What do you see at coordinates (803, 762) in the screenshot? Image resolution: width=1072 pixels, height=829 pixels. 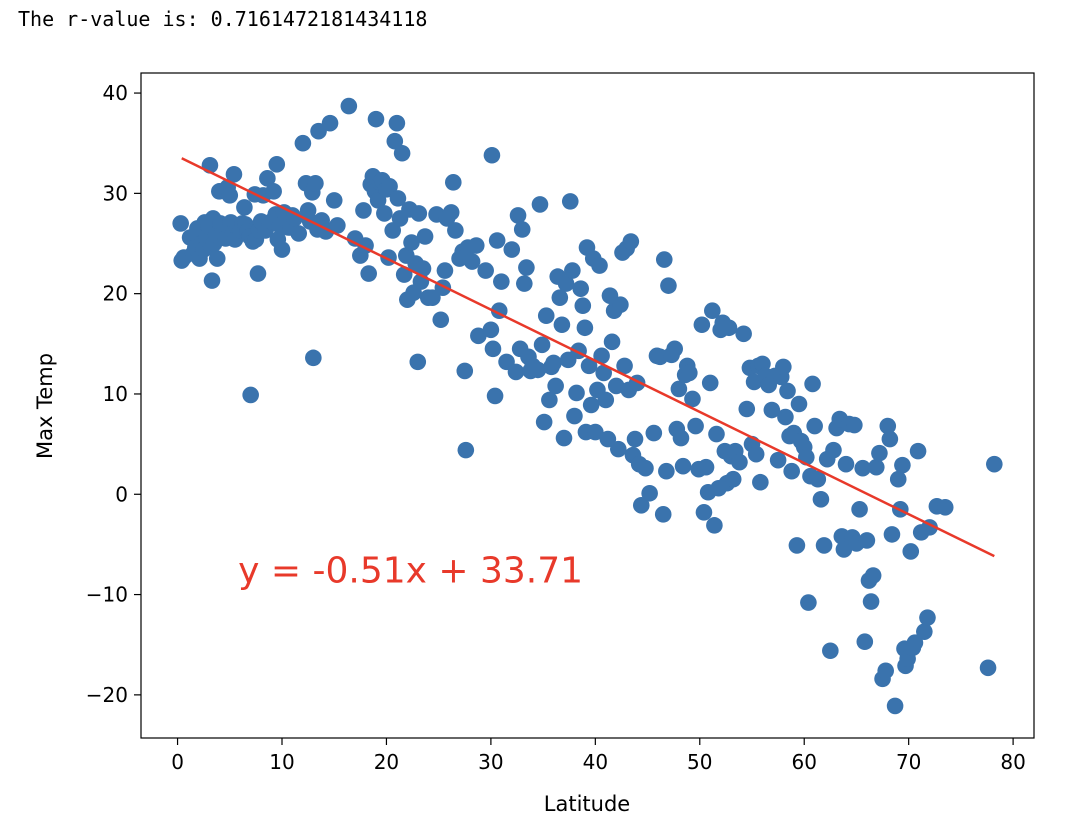 I see `x-tick-label: 60` at bounding box center [803, 762].